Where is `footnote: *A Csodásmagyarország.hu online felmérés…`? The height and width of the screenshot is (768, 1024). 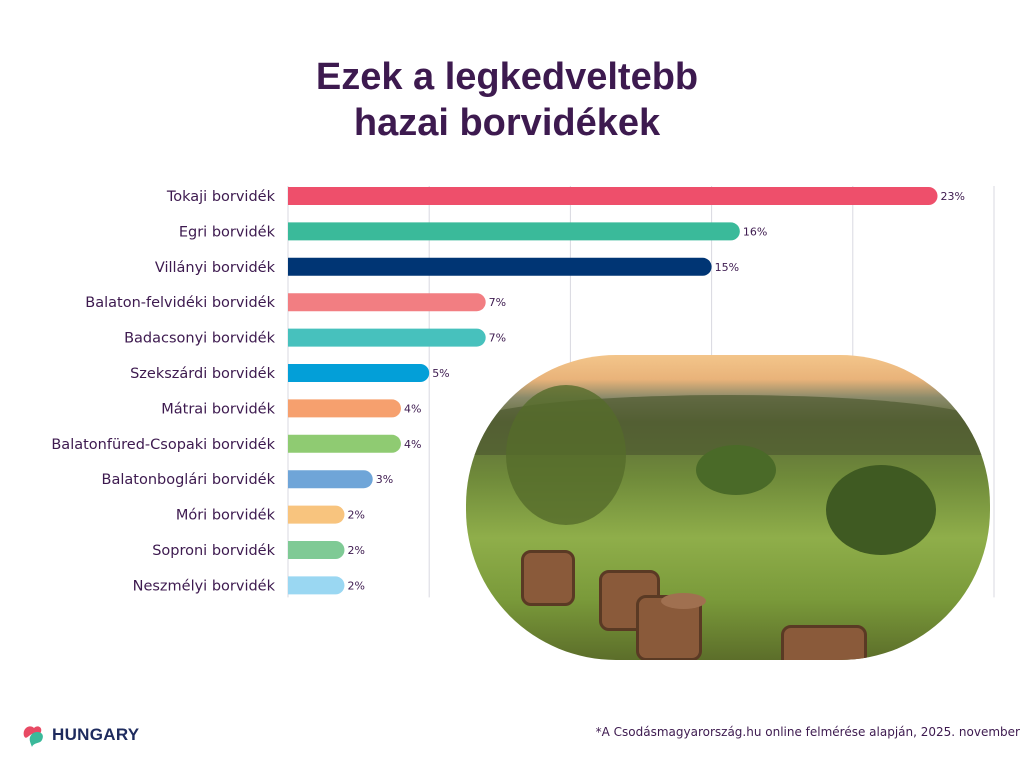
footnote: *A Csodásmagyarország.hu online felmérés… is located at coordinates (807, 732).